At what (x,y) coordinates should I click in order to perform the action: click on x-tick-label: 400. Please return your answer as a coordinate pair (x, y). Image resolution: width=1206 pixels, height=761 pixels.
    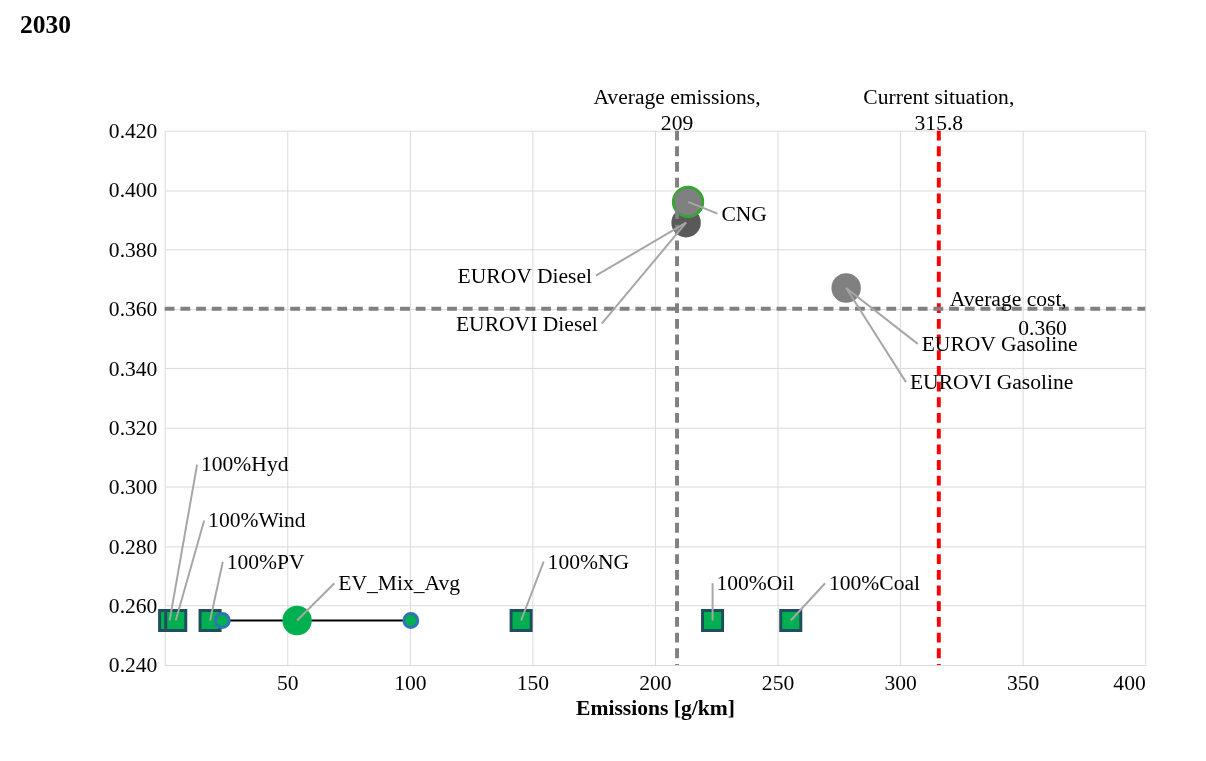
    Looking at the image, I should click on (1129, 683).